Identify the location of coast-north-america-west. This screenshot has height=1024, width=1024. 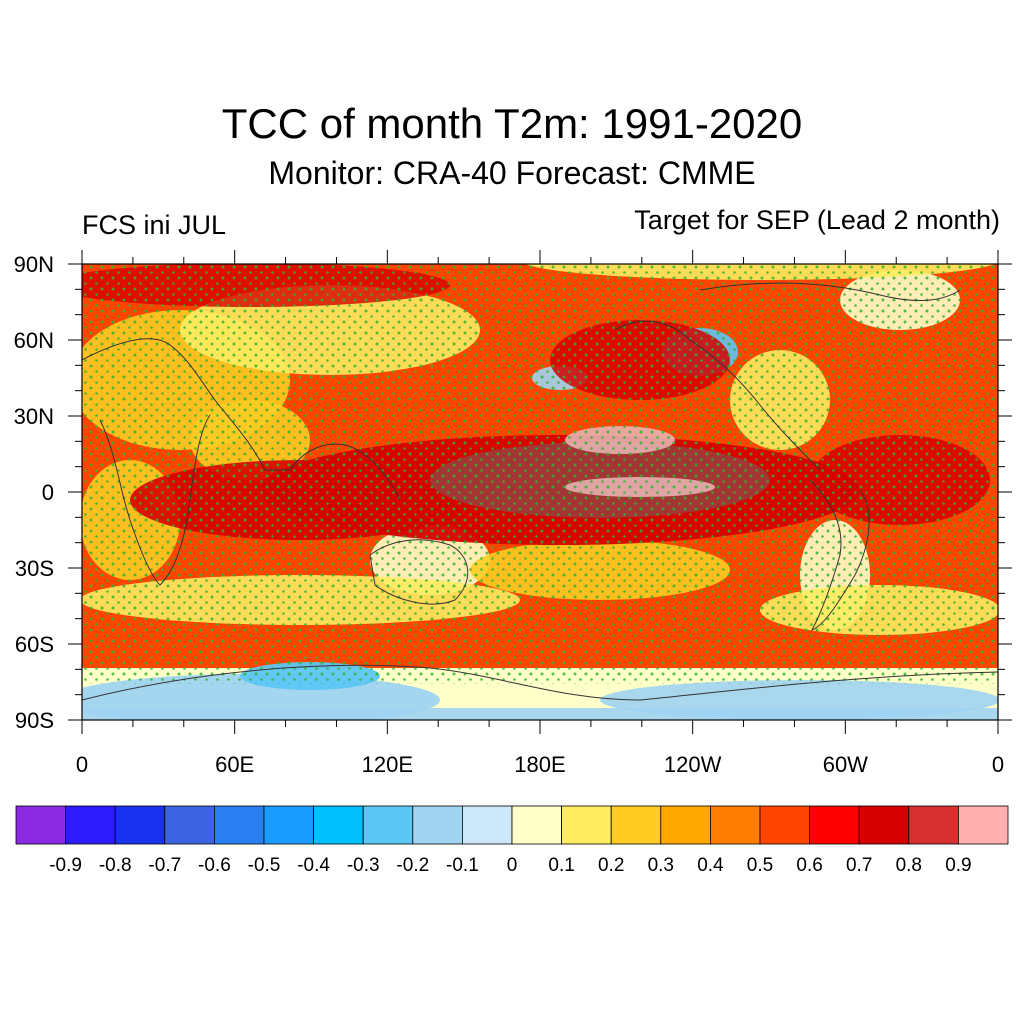
(717, 395).